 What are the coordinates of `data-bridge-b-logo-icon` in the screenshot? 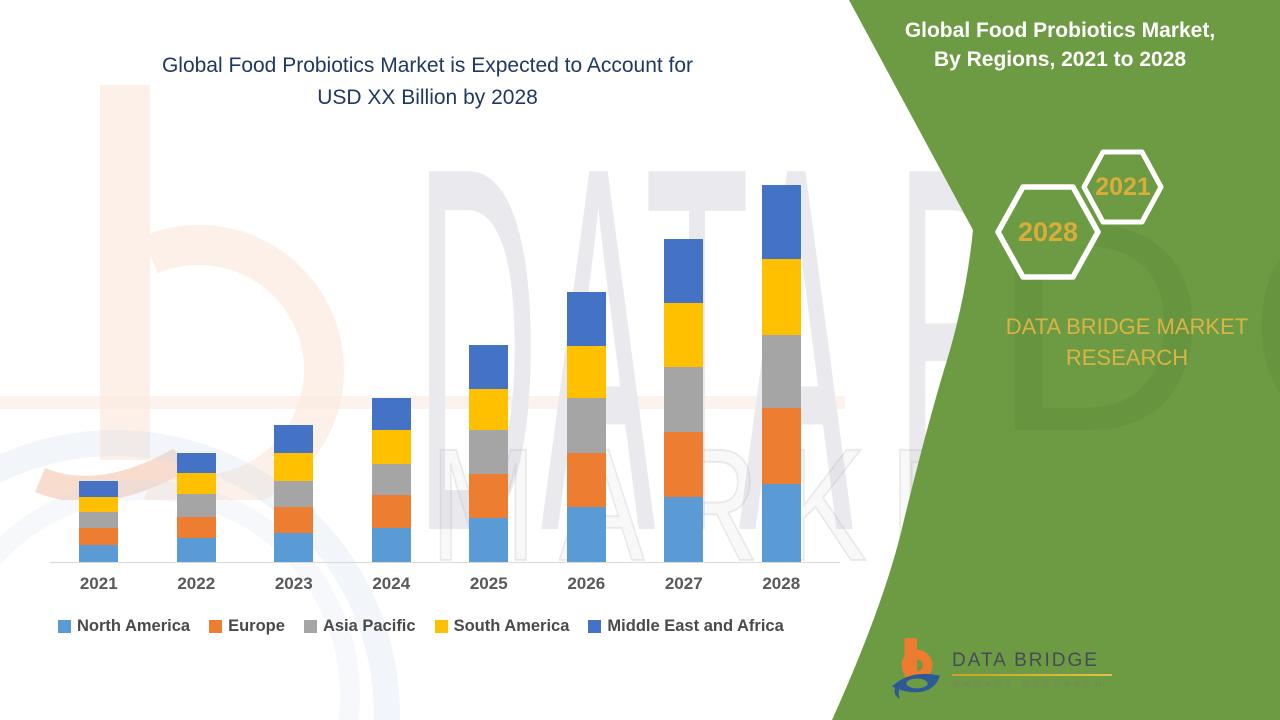 It's located at (916, 668).